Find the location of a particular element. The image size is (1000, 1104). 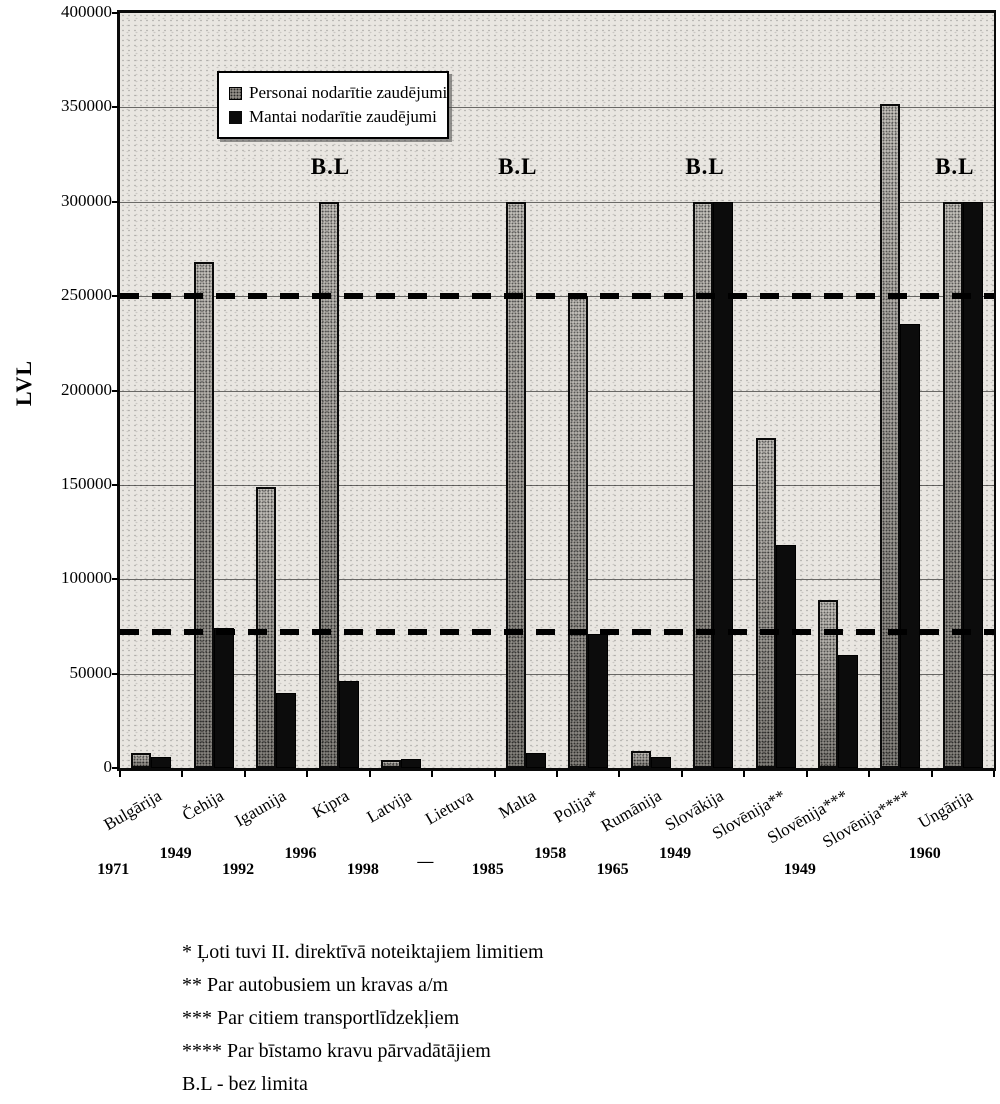

footnote-3: *** Par citiem transportlīdzekļiem is located at coordinates (321, 1018).